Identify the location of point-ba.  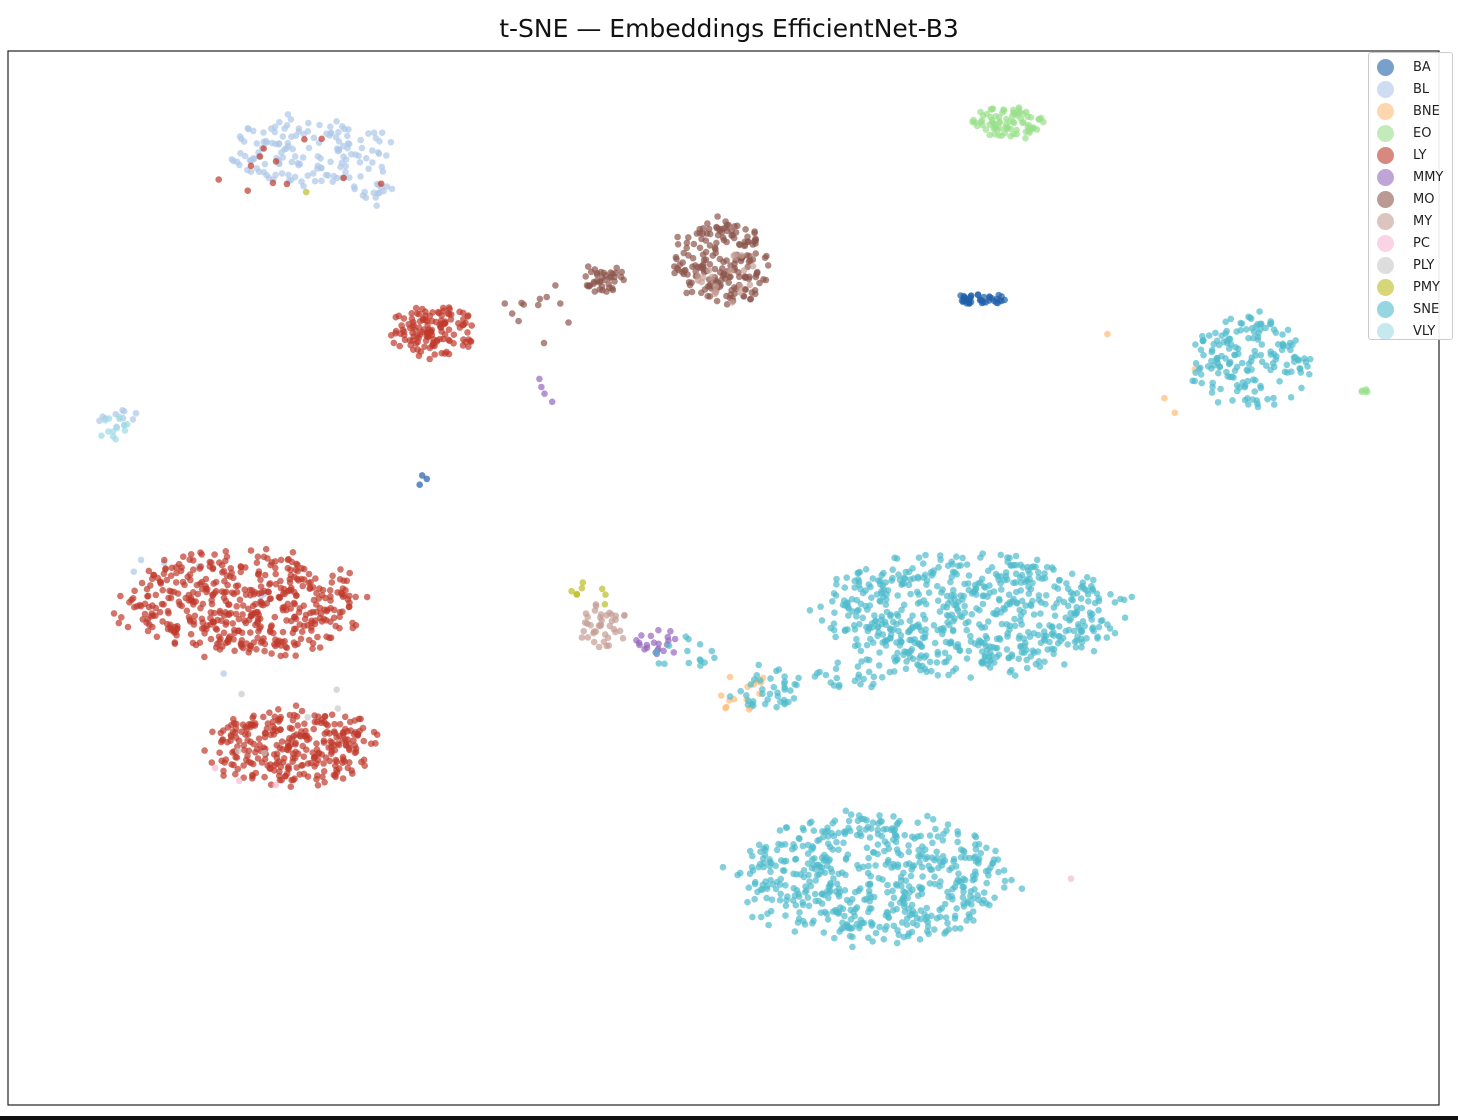
(420, 485).